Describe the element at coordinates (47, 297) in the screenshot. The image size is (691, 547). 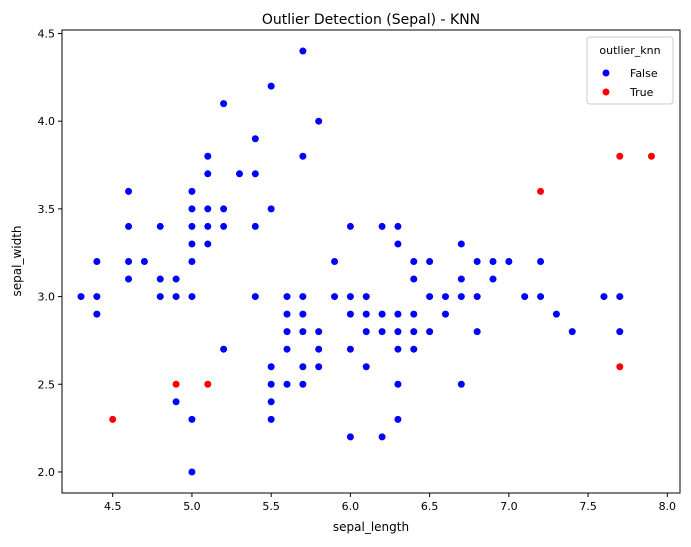
I see `y-tick-label: 3.0` at that location.